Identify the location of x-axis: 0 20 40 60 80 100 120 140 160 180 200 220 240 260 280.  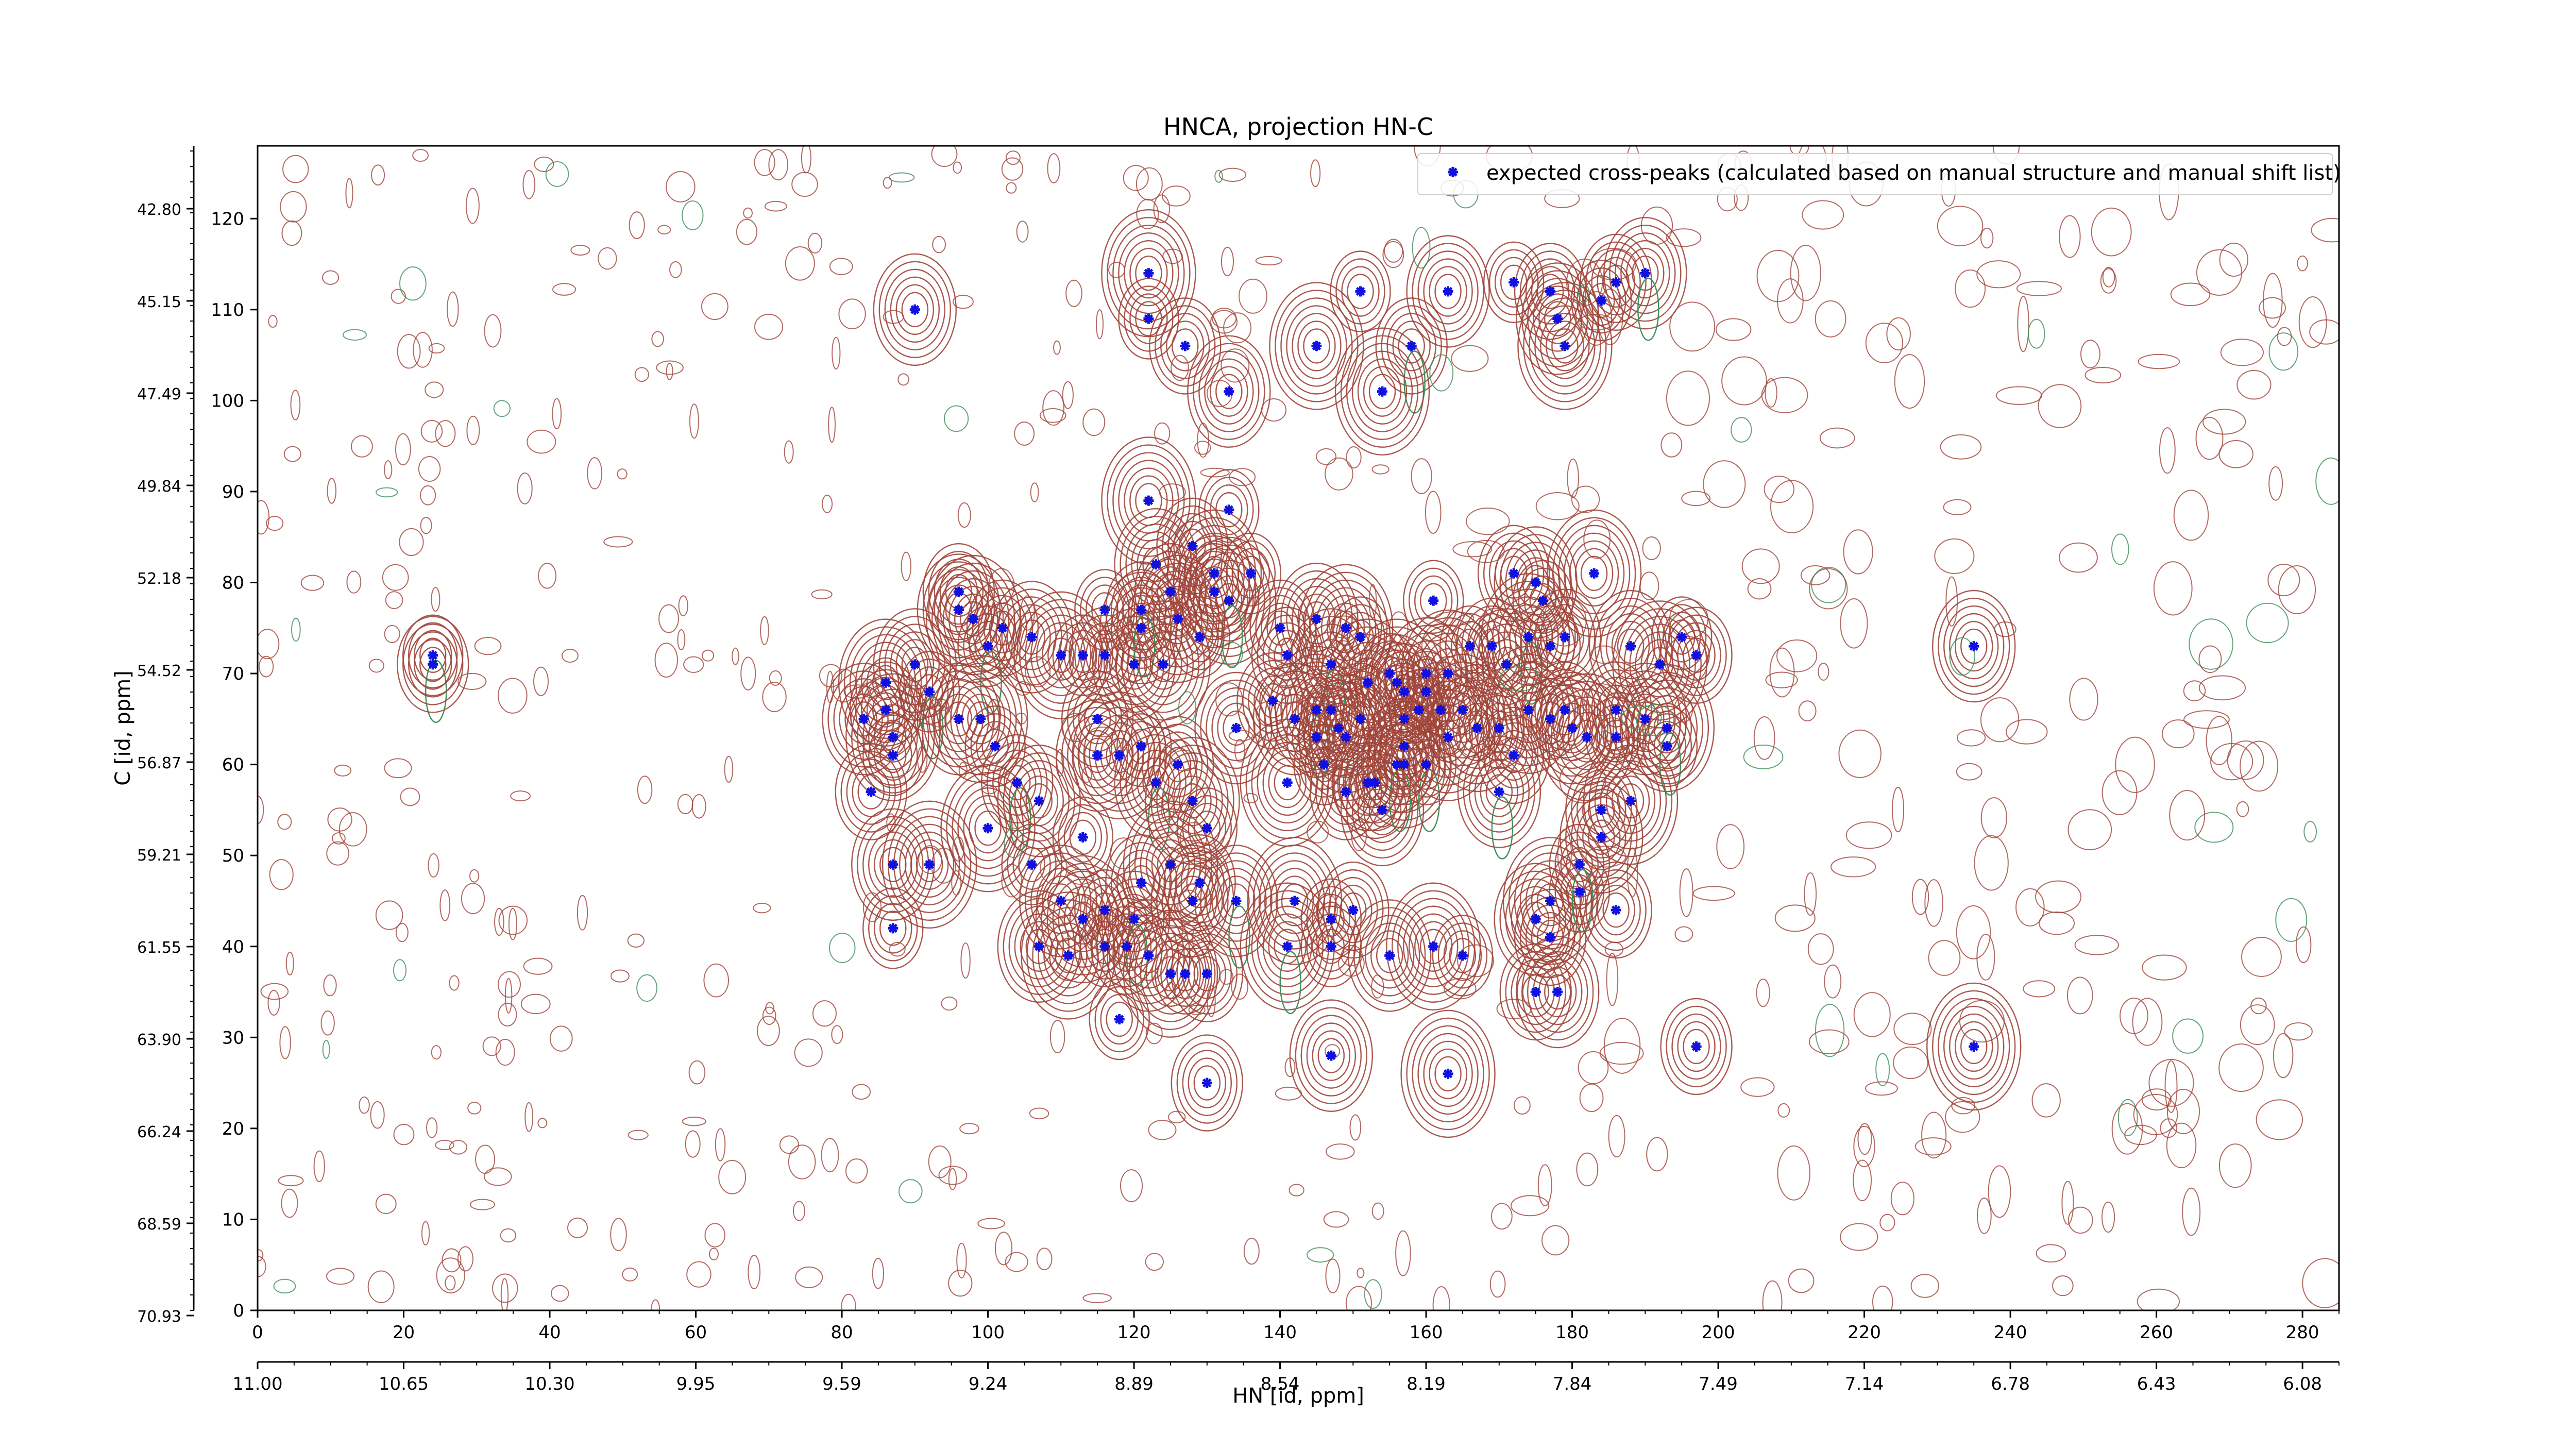
(1296, 1326).